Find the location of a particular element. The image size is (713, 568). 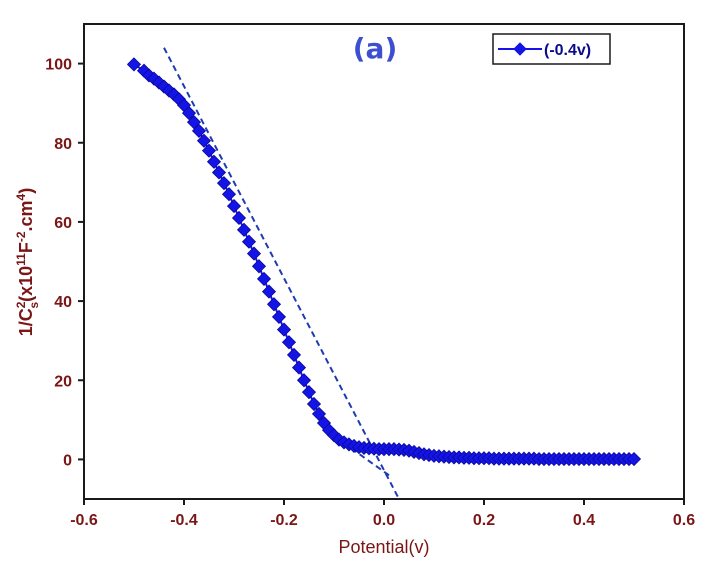

legend: (-0.4v) is located at coordinates (551, 49).